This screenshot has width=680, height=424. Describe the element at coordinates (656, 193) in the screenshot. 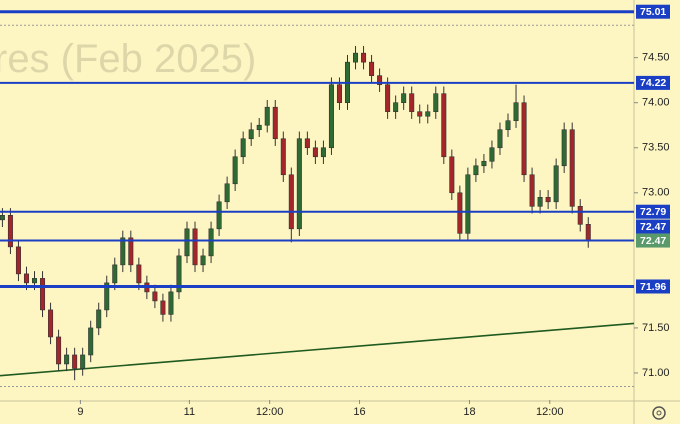

I see `y-tick-label: 73.00` at that location.